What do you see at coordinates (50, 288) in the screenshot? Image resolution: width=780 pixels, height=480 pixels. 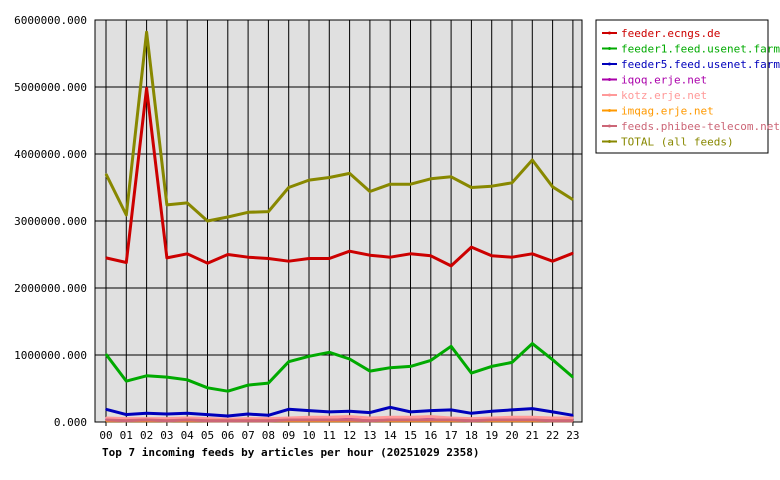 I see `y-tick-label: 2000000.000` at bounding box center [50, 288].